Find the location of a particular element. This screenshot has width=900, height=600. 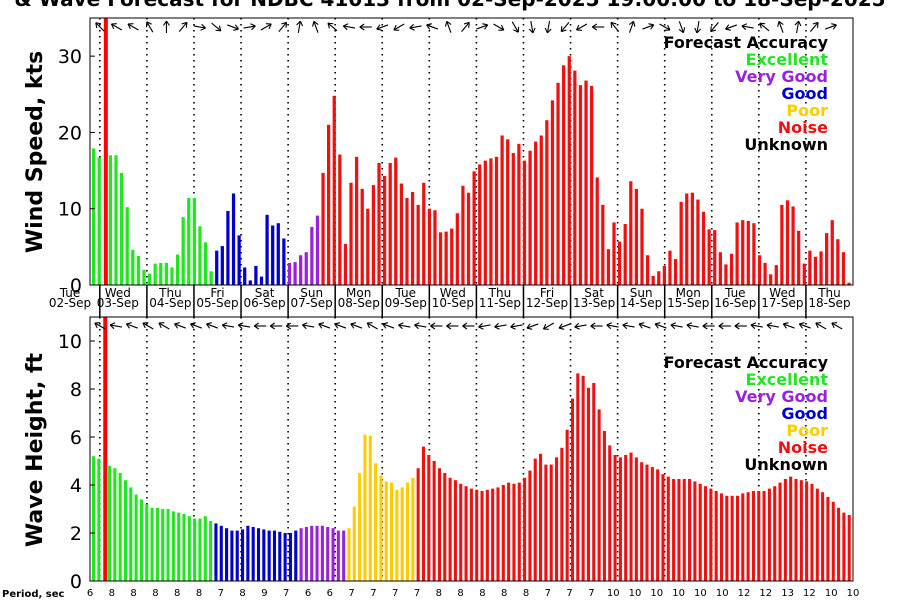

wave-y-tick-label: 6 is located at coordinates (76, 438).